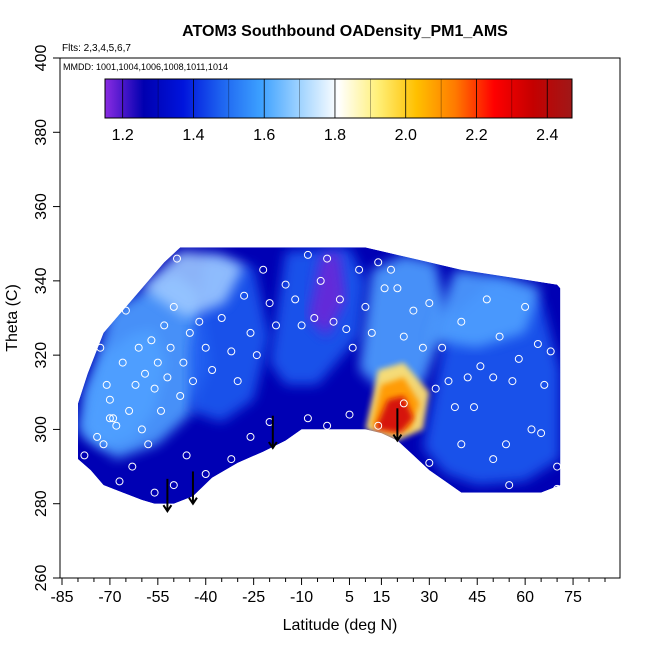 The width and height of the screenshot is (650, 650). What do you see at coordinates (41, 58) in the screenshot?
I see `y-tick-label: 400` at bounding box center [41, 58].